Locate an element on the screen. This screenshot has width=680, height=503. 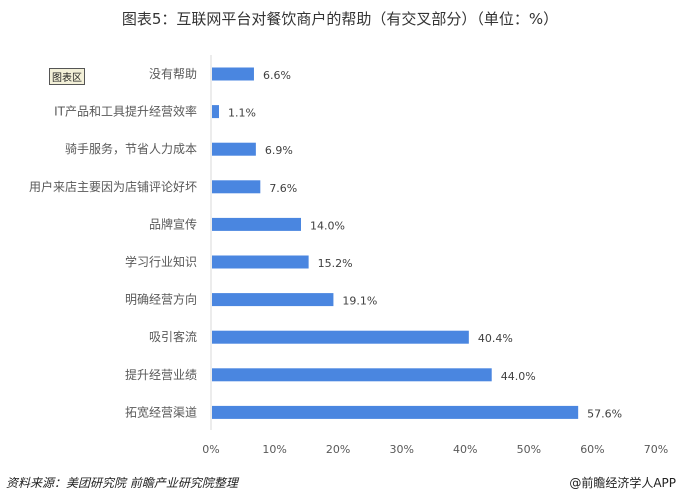
x-tick-label: 0% is located at coordinates (210, 449).